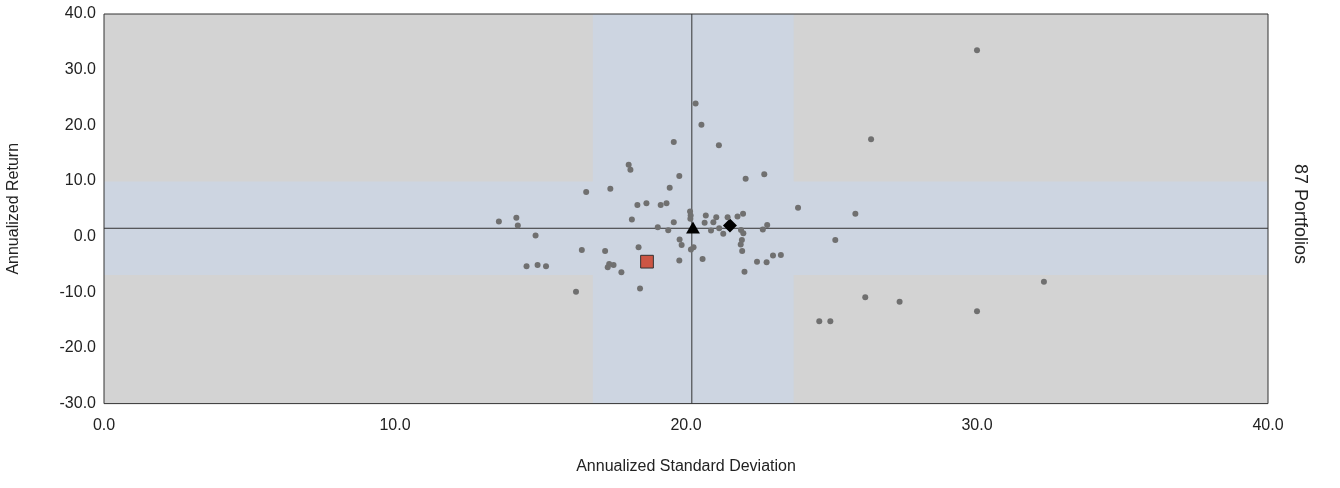 This screenshot has width=1340, height=488. I want to click on x-tick-label: 40.0, so click(1268, 424).